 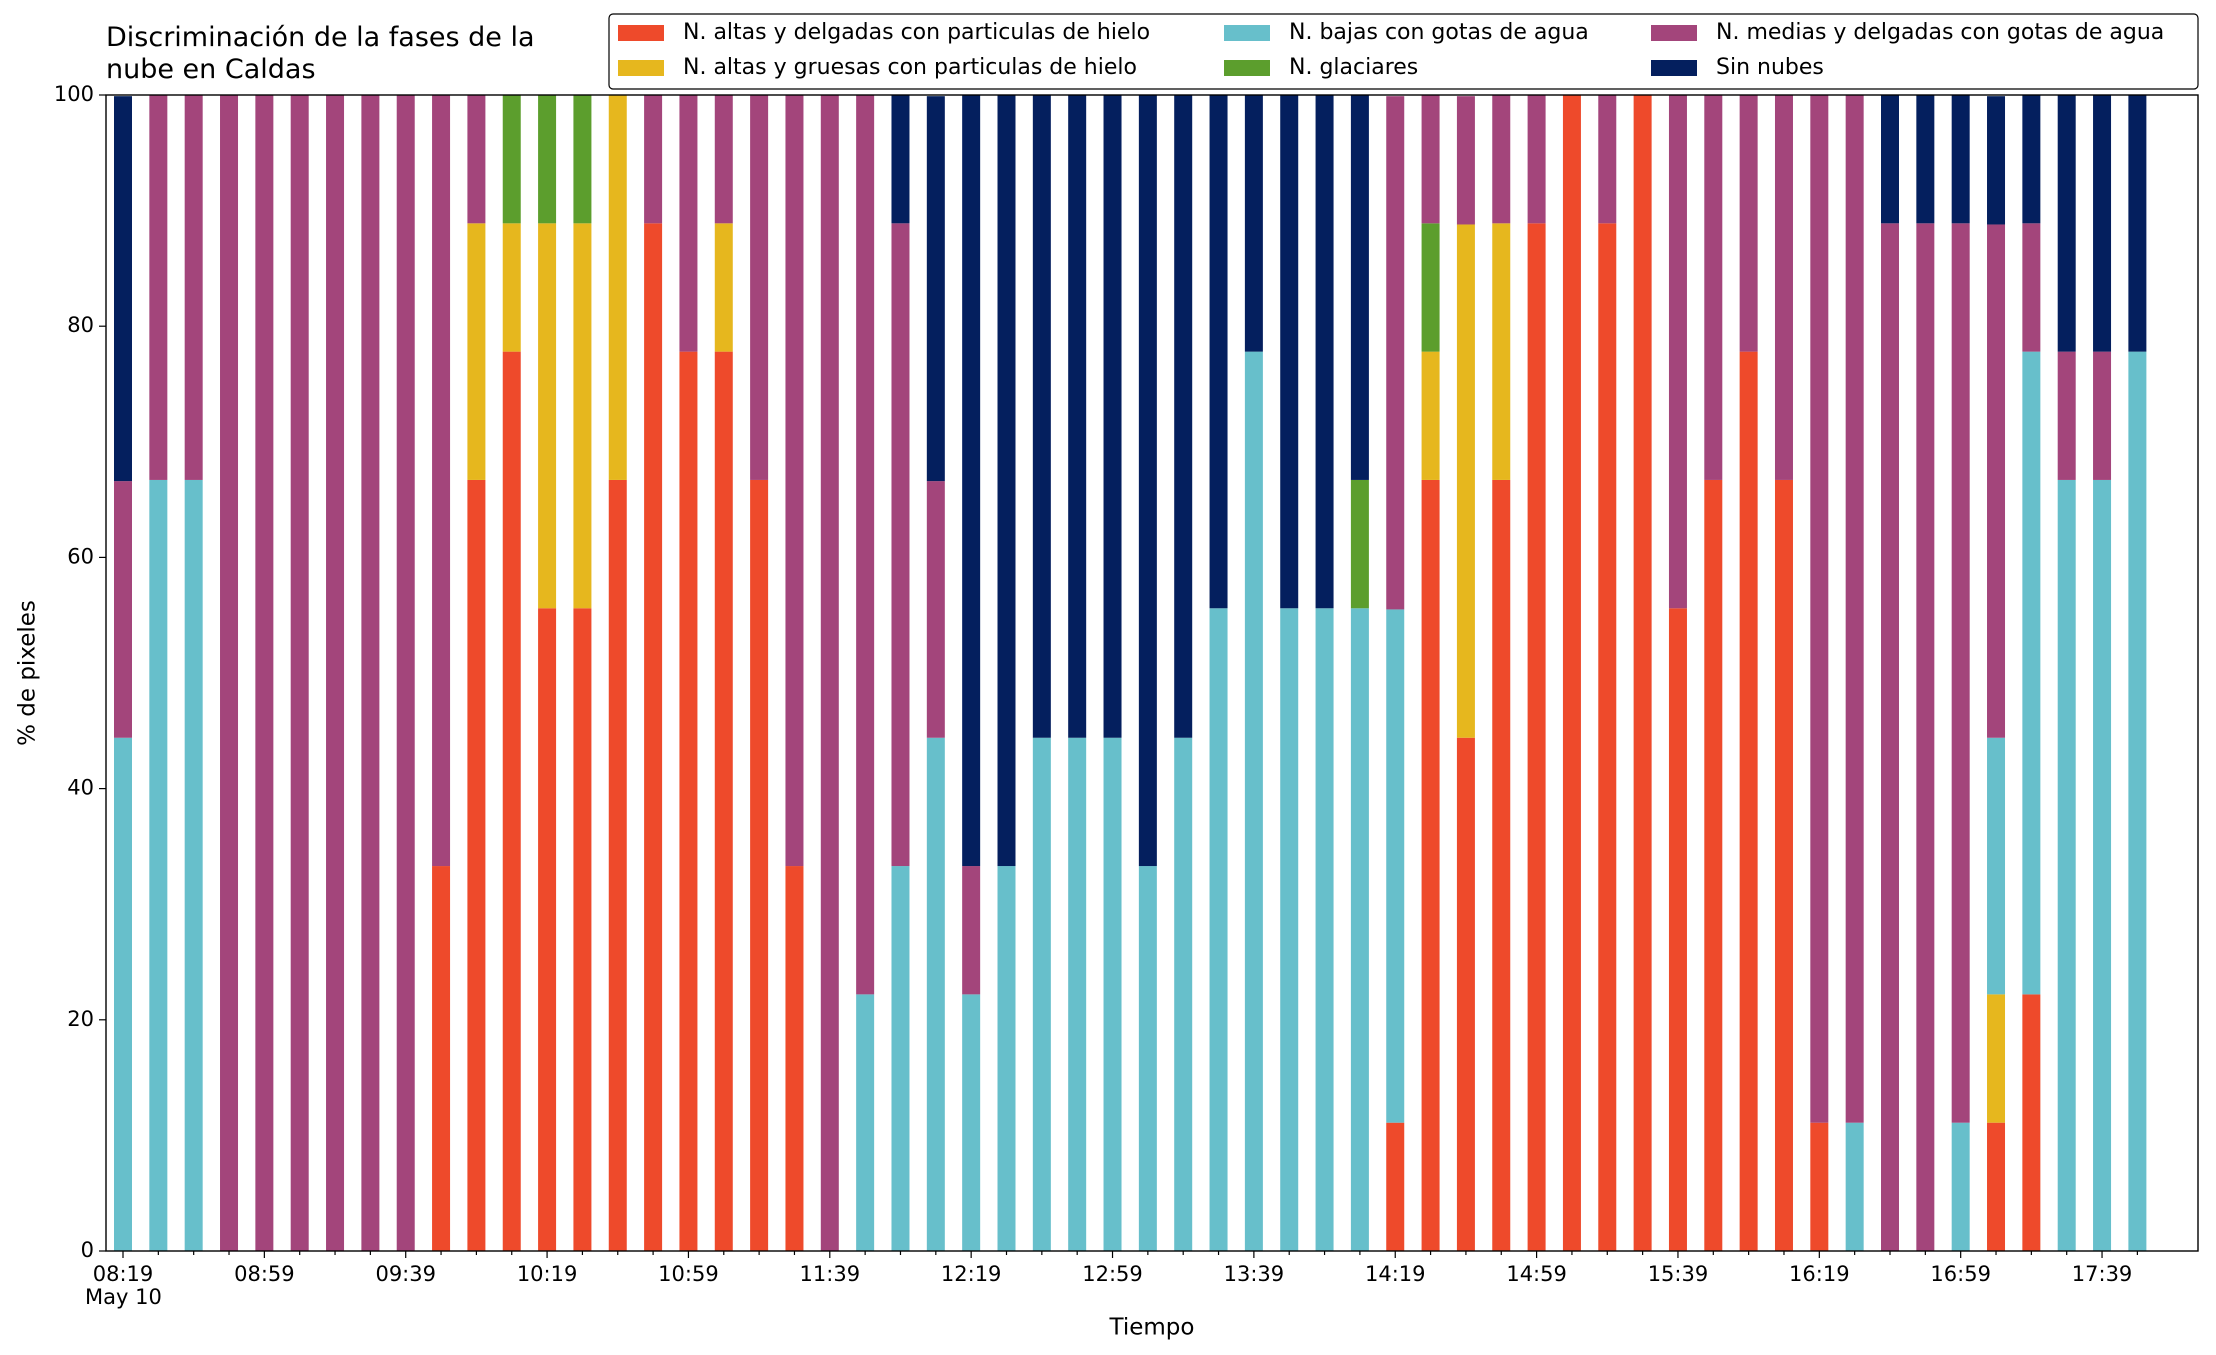 I want to click on legend-box, so click(x=1403, y=51).